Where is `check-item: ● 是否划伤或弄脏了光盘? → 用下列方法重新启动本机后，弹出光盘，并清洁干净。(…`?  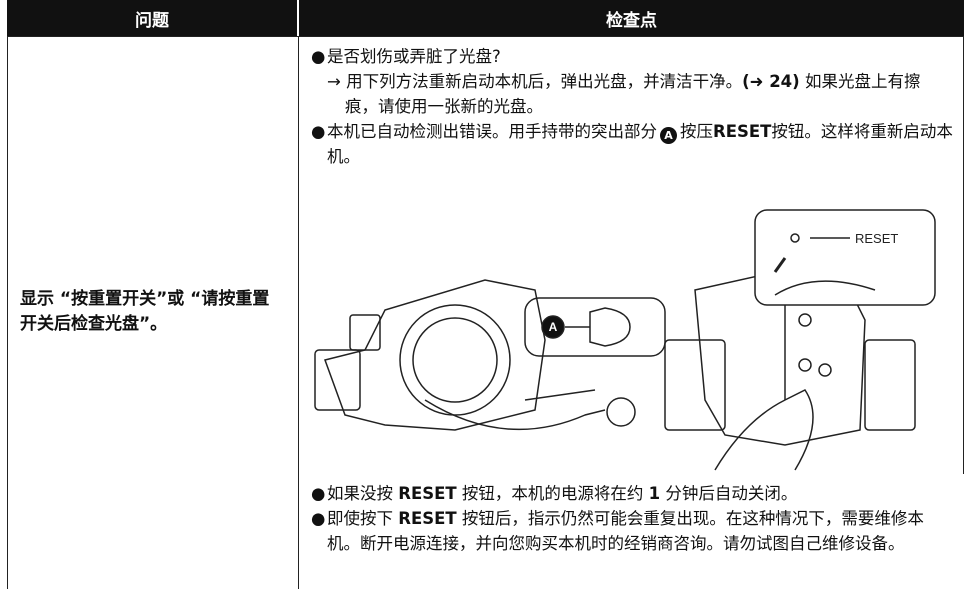
check-item: ● 是否划伤或弄脏了光盘? → 用下列方法重新启动本机后，弹出光盘，并清洁干净。(… is located at coordinates (632, 106).